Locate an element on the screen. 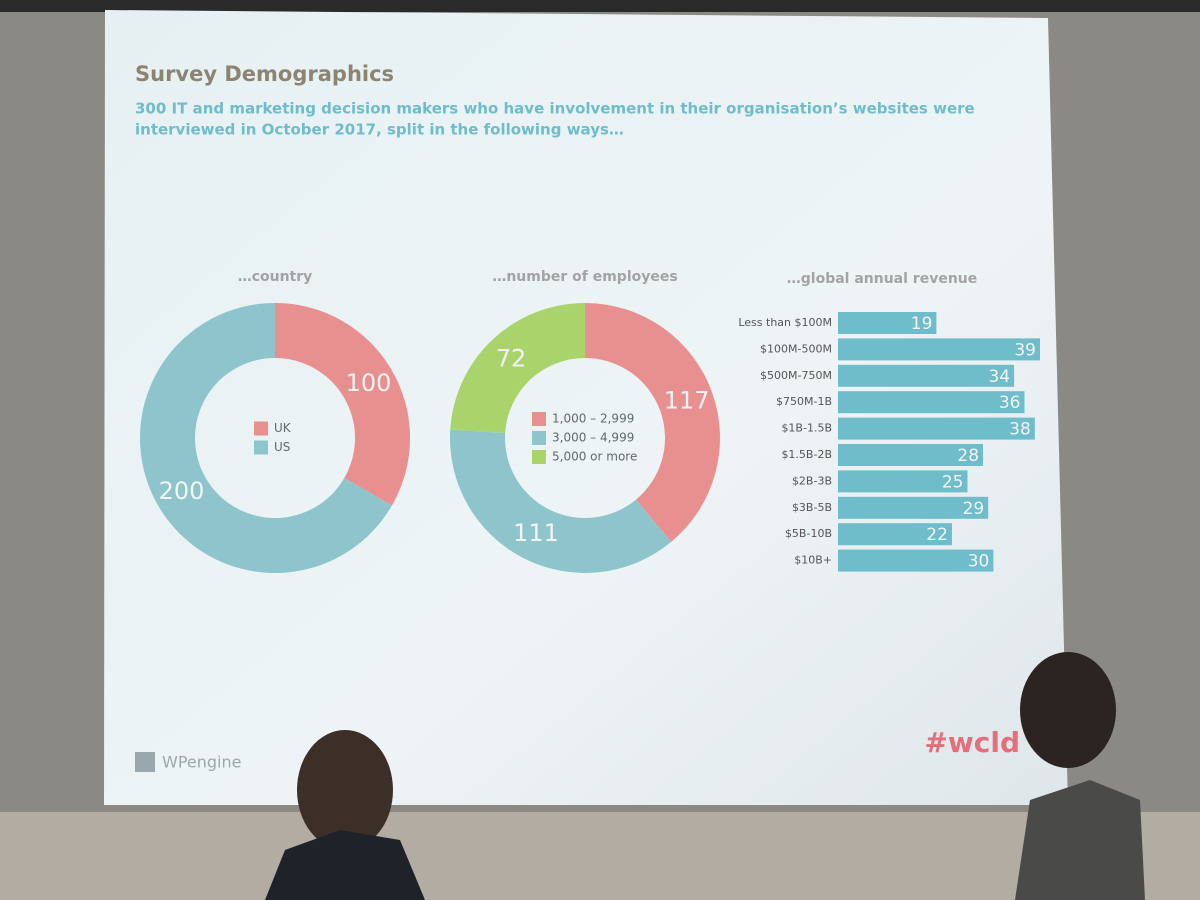  data-label: 38 is located at coordinates (1020, 430).